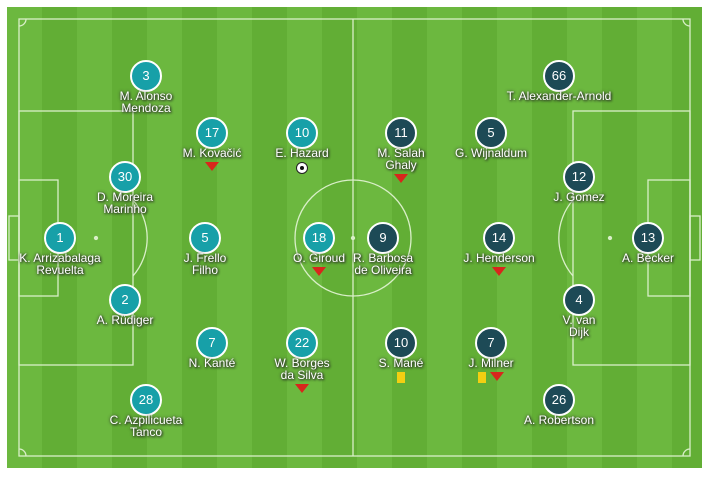 This screenshot has width=710, height=478. I want to click on name-line-1: A. Rüdiger, so click(125, 320).